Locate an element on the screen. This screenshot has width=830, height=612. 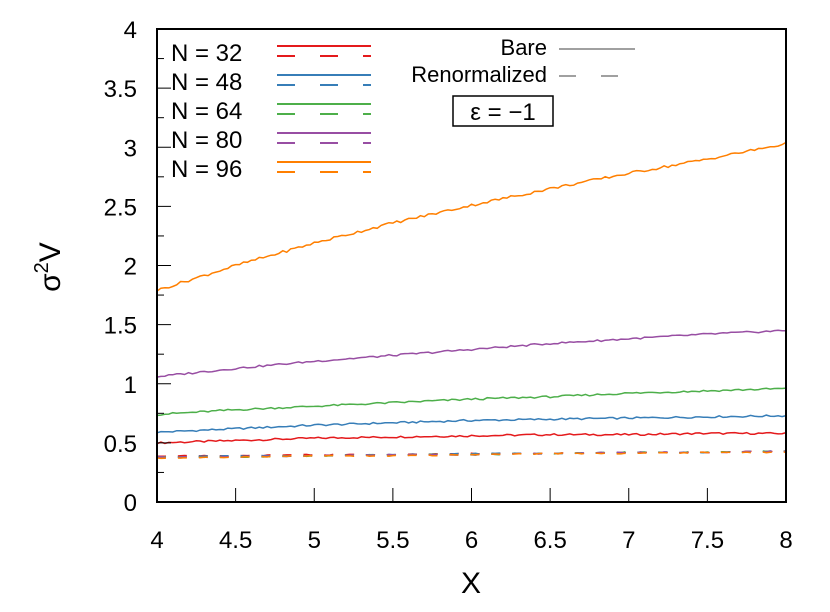
series-n80-bare is located at coordinates (471, 353).